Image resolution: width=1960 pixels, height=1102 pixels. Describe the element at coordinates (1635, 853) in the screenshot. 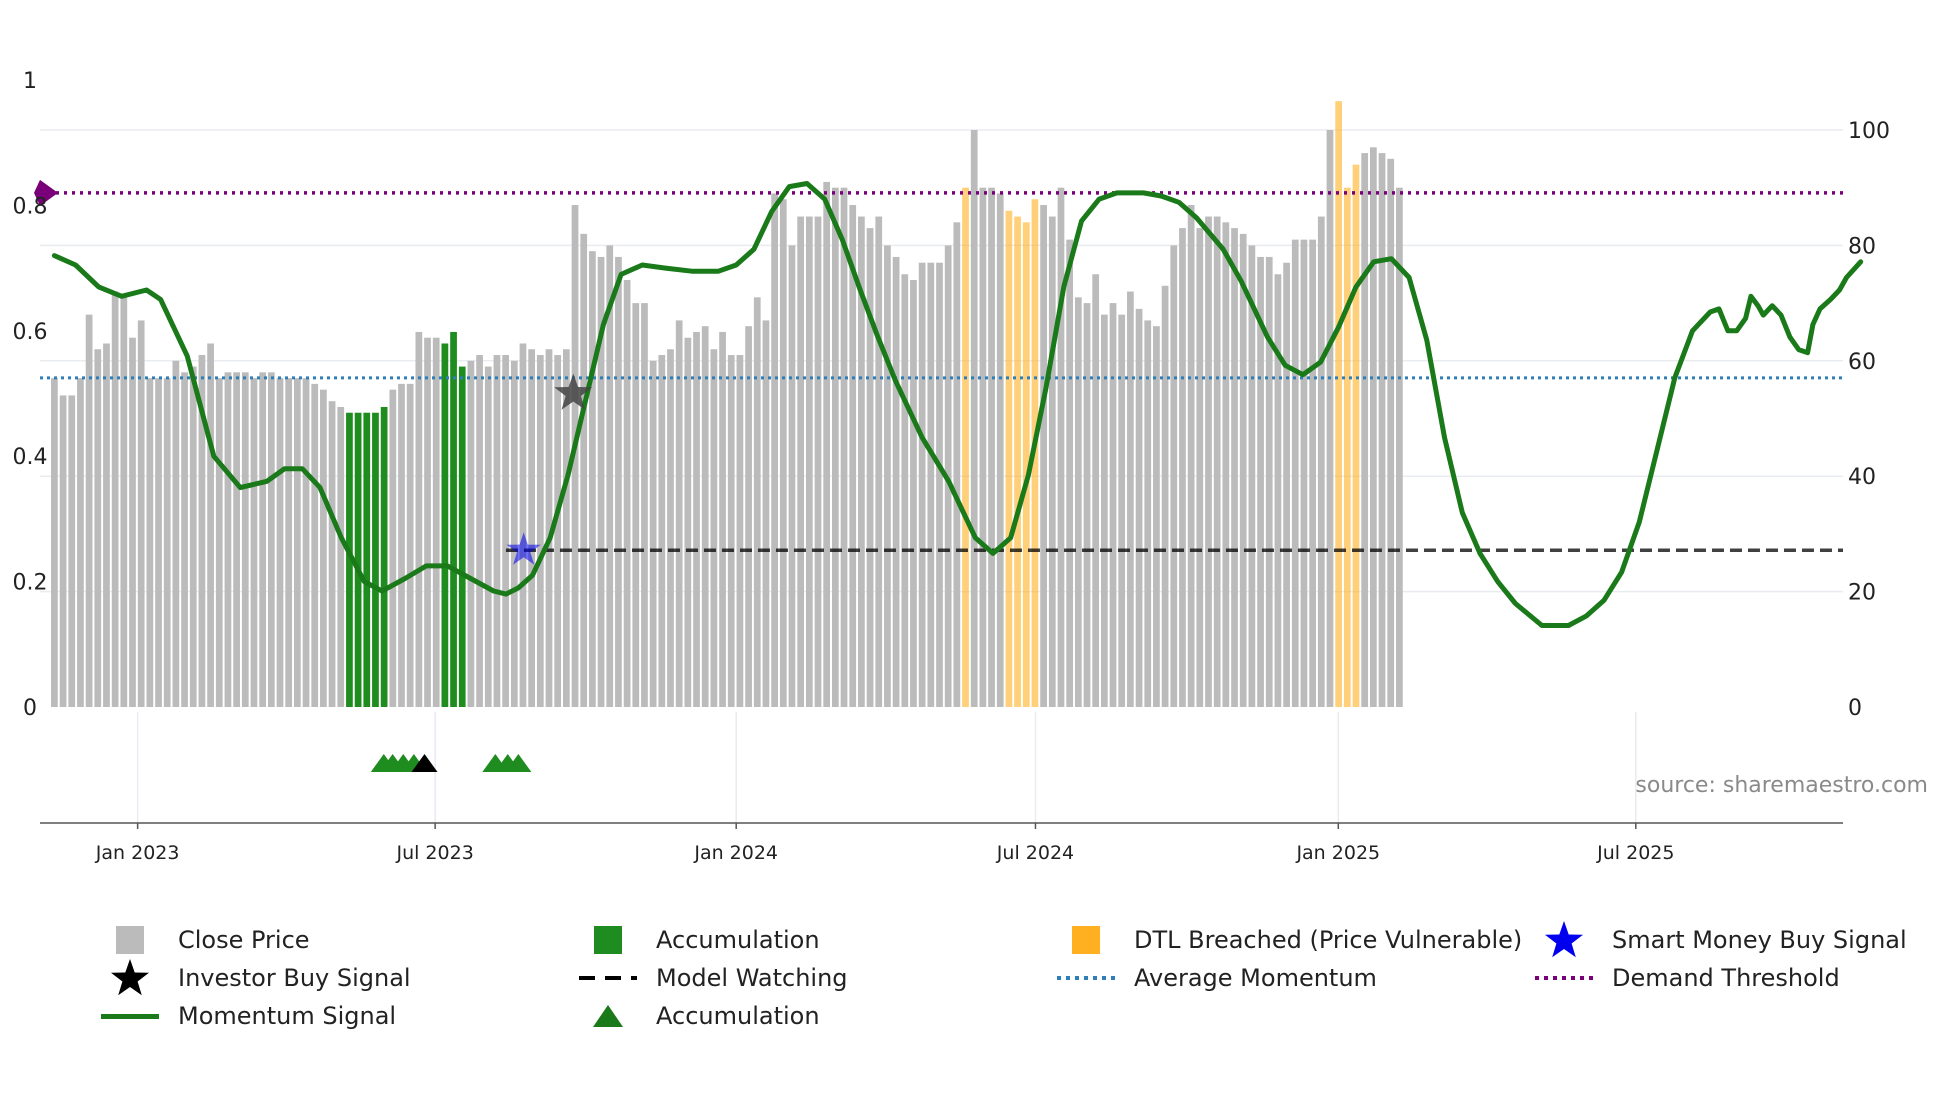

I see `x-tick-label: Jul 2025` at that location.